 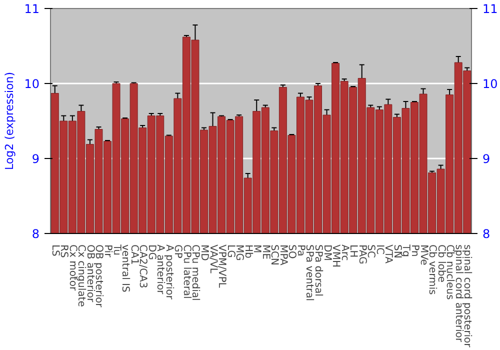 I want to click on x-tick-label: SPa dorsal, so click(x=318, y=270).